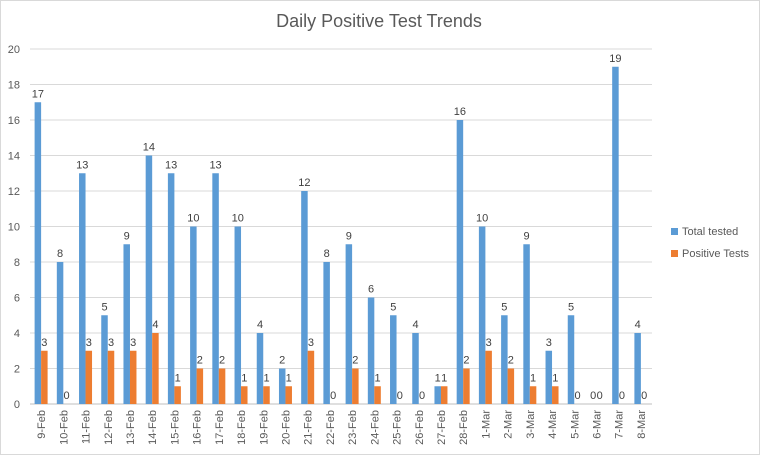 Image resolution: width=760 pixels, height=455 pixels. What do you see at coordinates (420, 427) in the screenshot?
I see `x-tick-label: 26-Feb` at bounding box center [420, 427].